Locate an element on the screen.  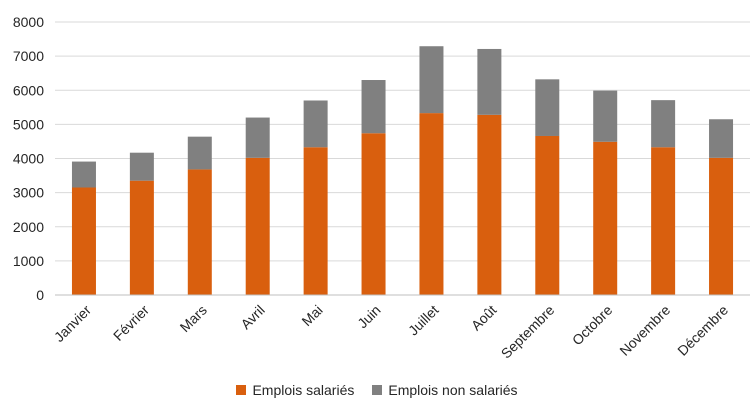
legend-item-salaried: Emplois salariés is located at coordinates (295, 390).